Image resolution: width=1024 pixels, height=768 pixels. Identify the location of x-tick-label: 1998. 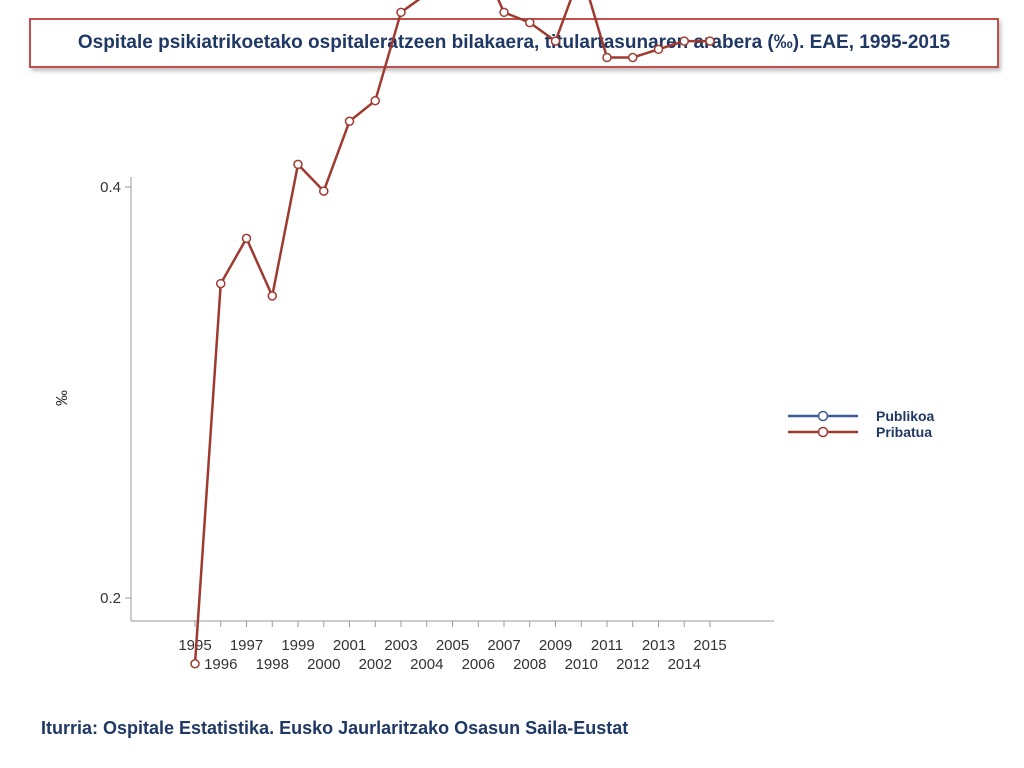
(272, 664).